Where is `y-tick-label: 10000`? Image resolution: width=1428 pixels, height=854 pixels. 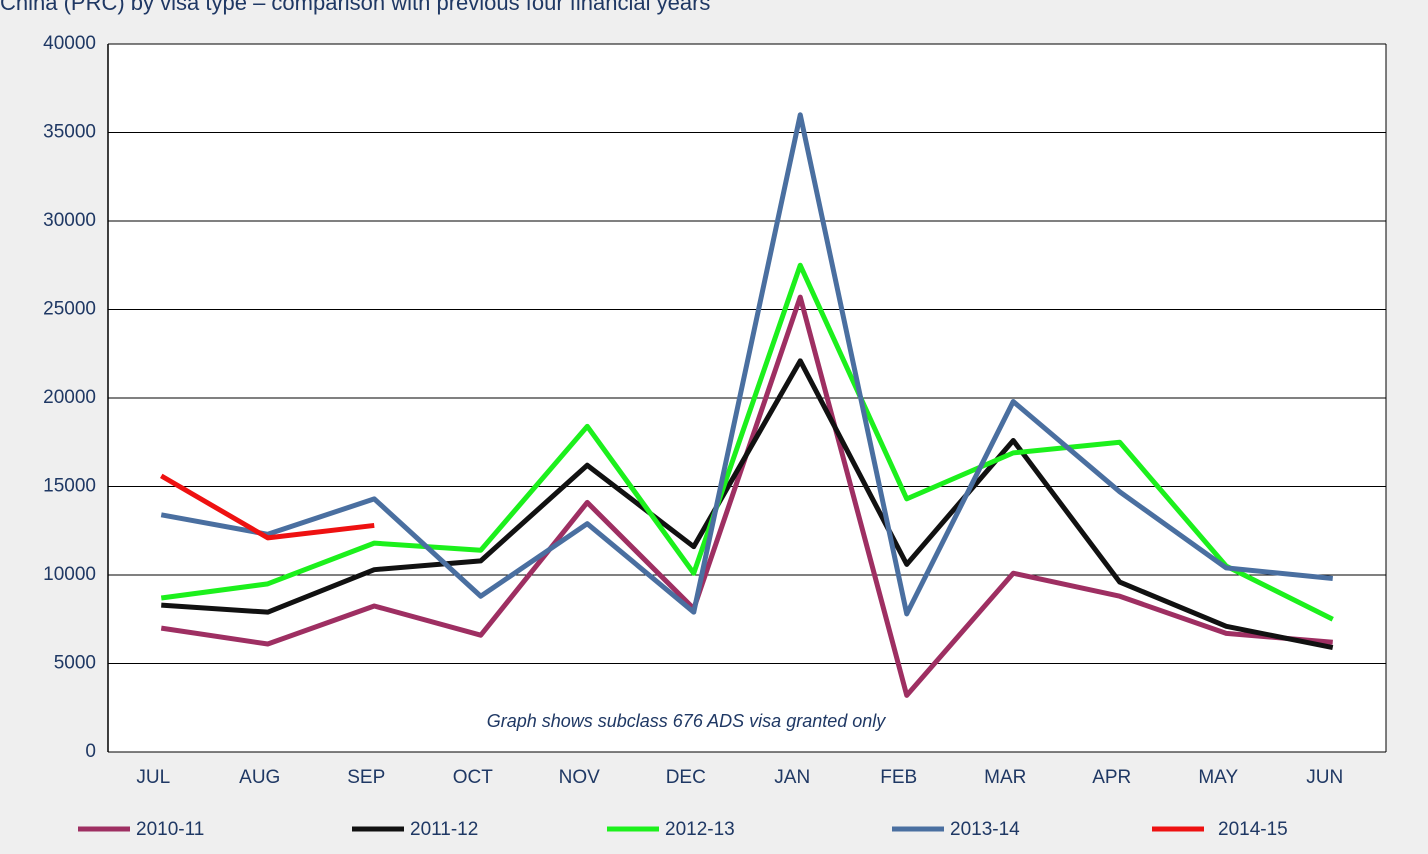
y-tick-label: 10000 is located at coordinates (69, 574).